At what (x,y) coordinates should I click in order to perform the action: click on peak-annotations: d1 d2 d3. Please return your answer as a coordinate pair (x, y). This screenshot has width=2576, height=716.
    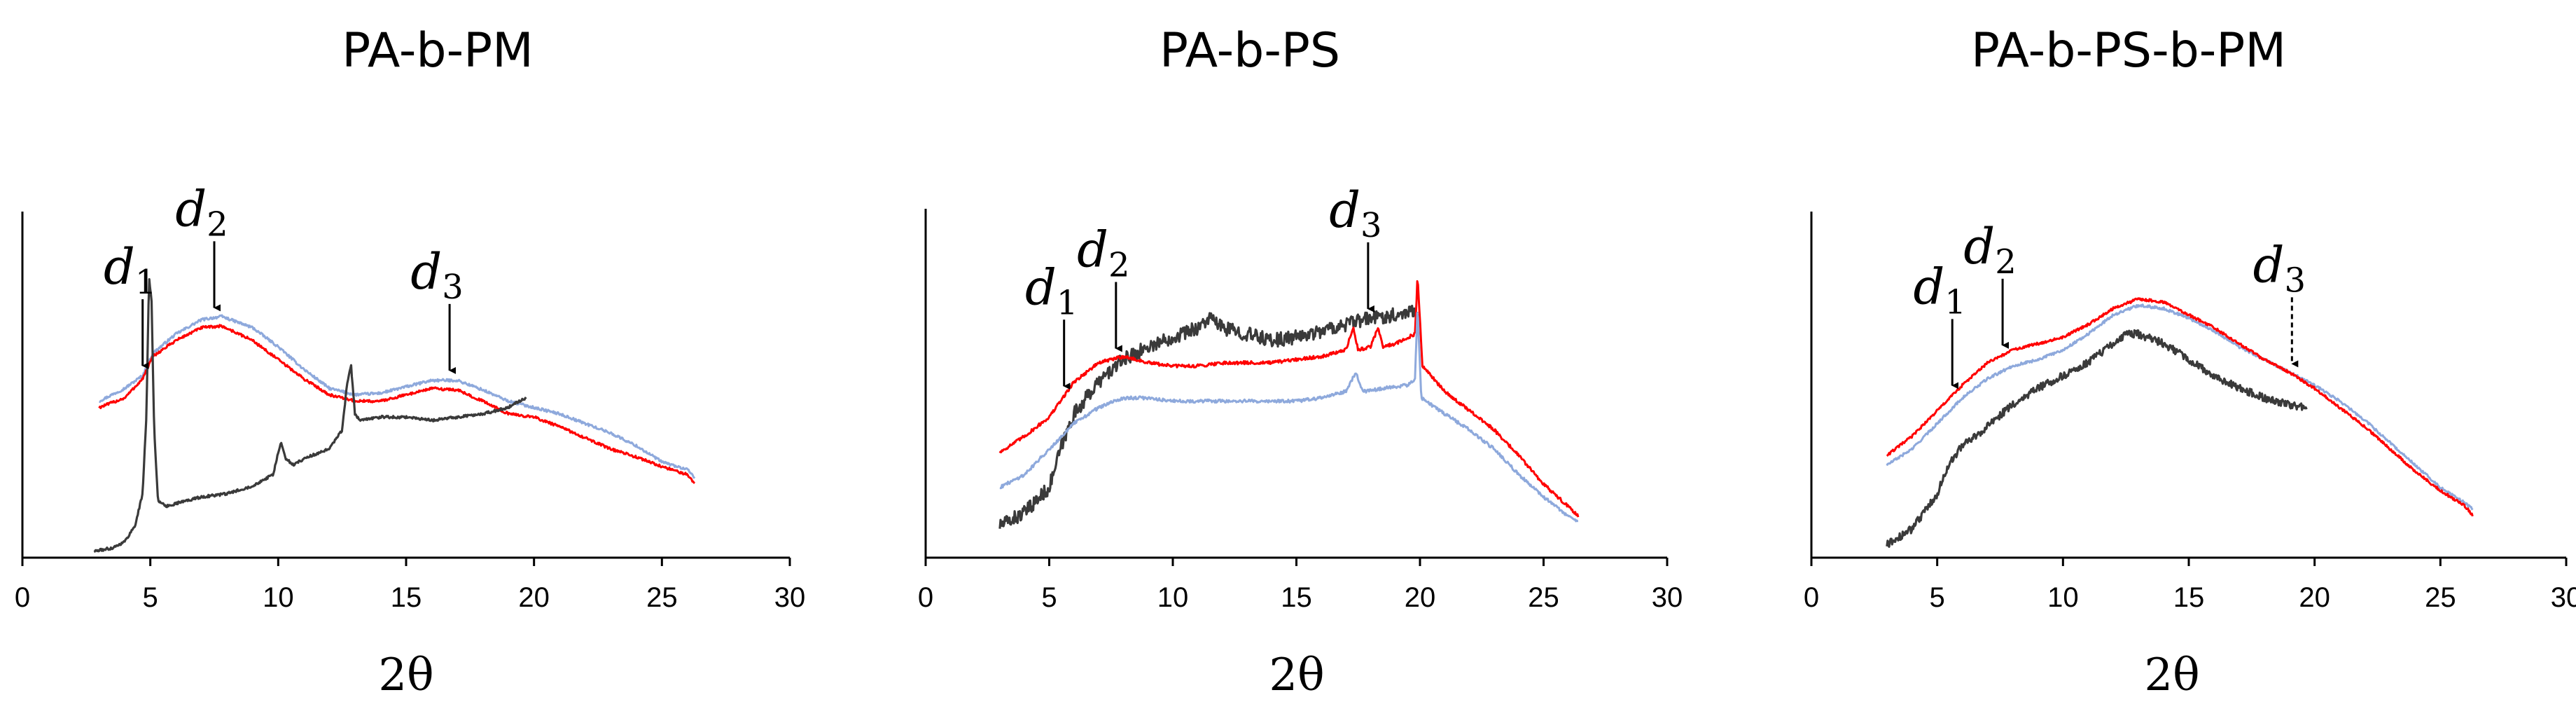
    Looking at the image, I should click on (284, 277).